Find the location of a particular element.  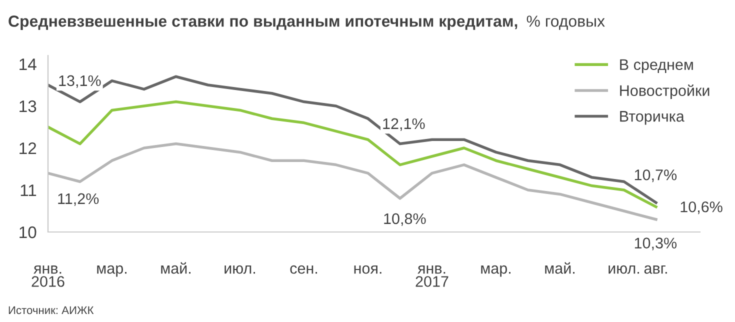

x-tick-label: сен. is located at coordinates (304, 269).